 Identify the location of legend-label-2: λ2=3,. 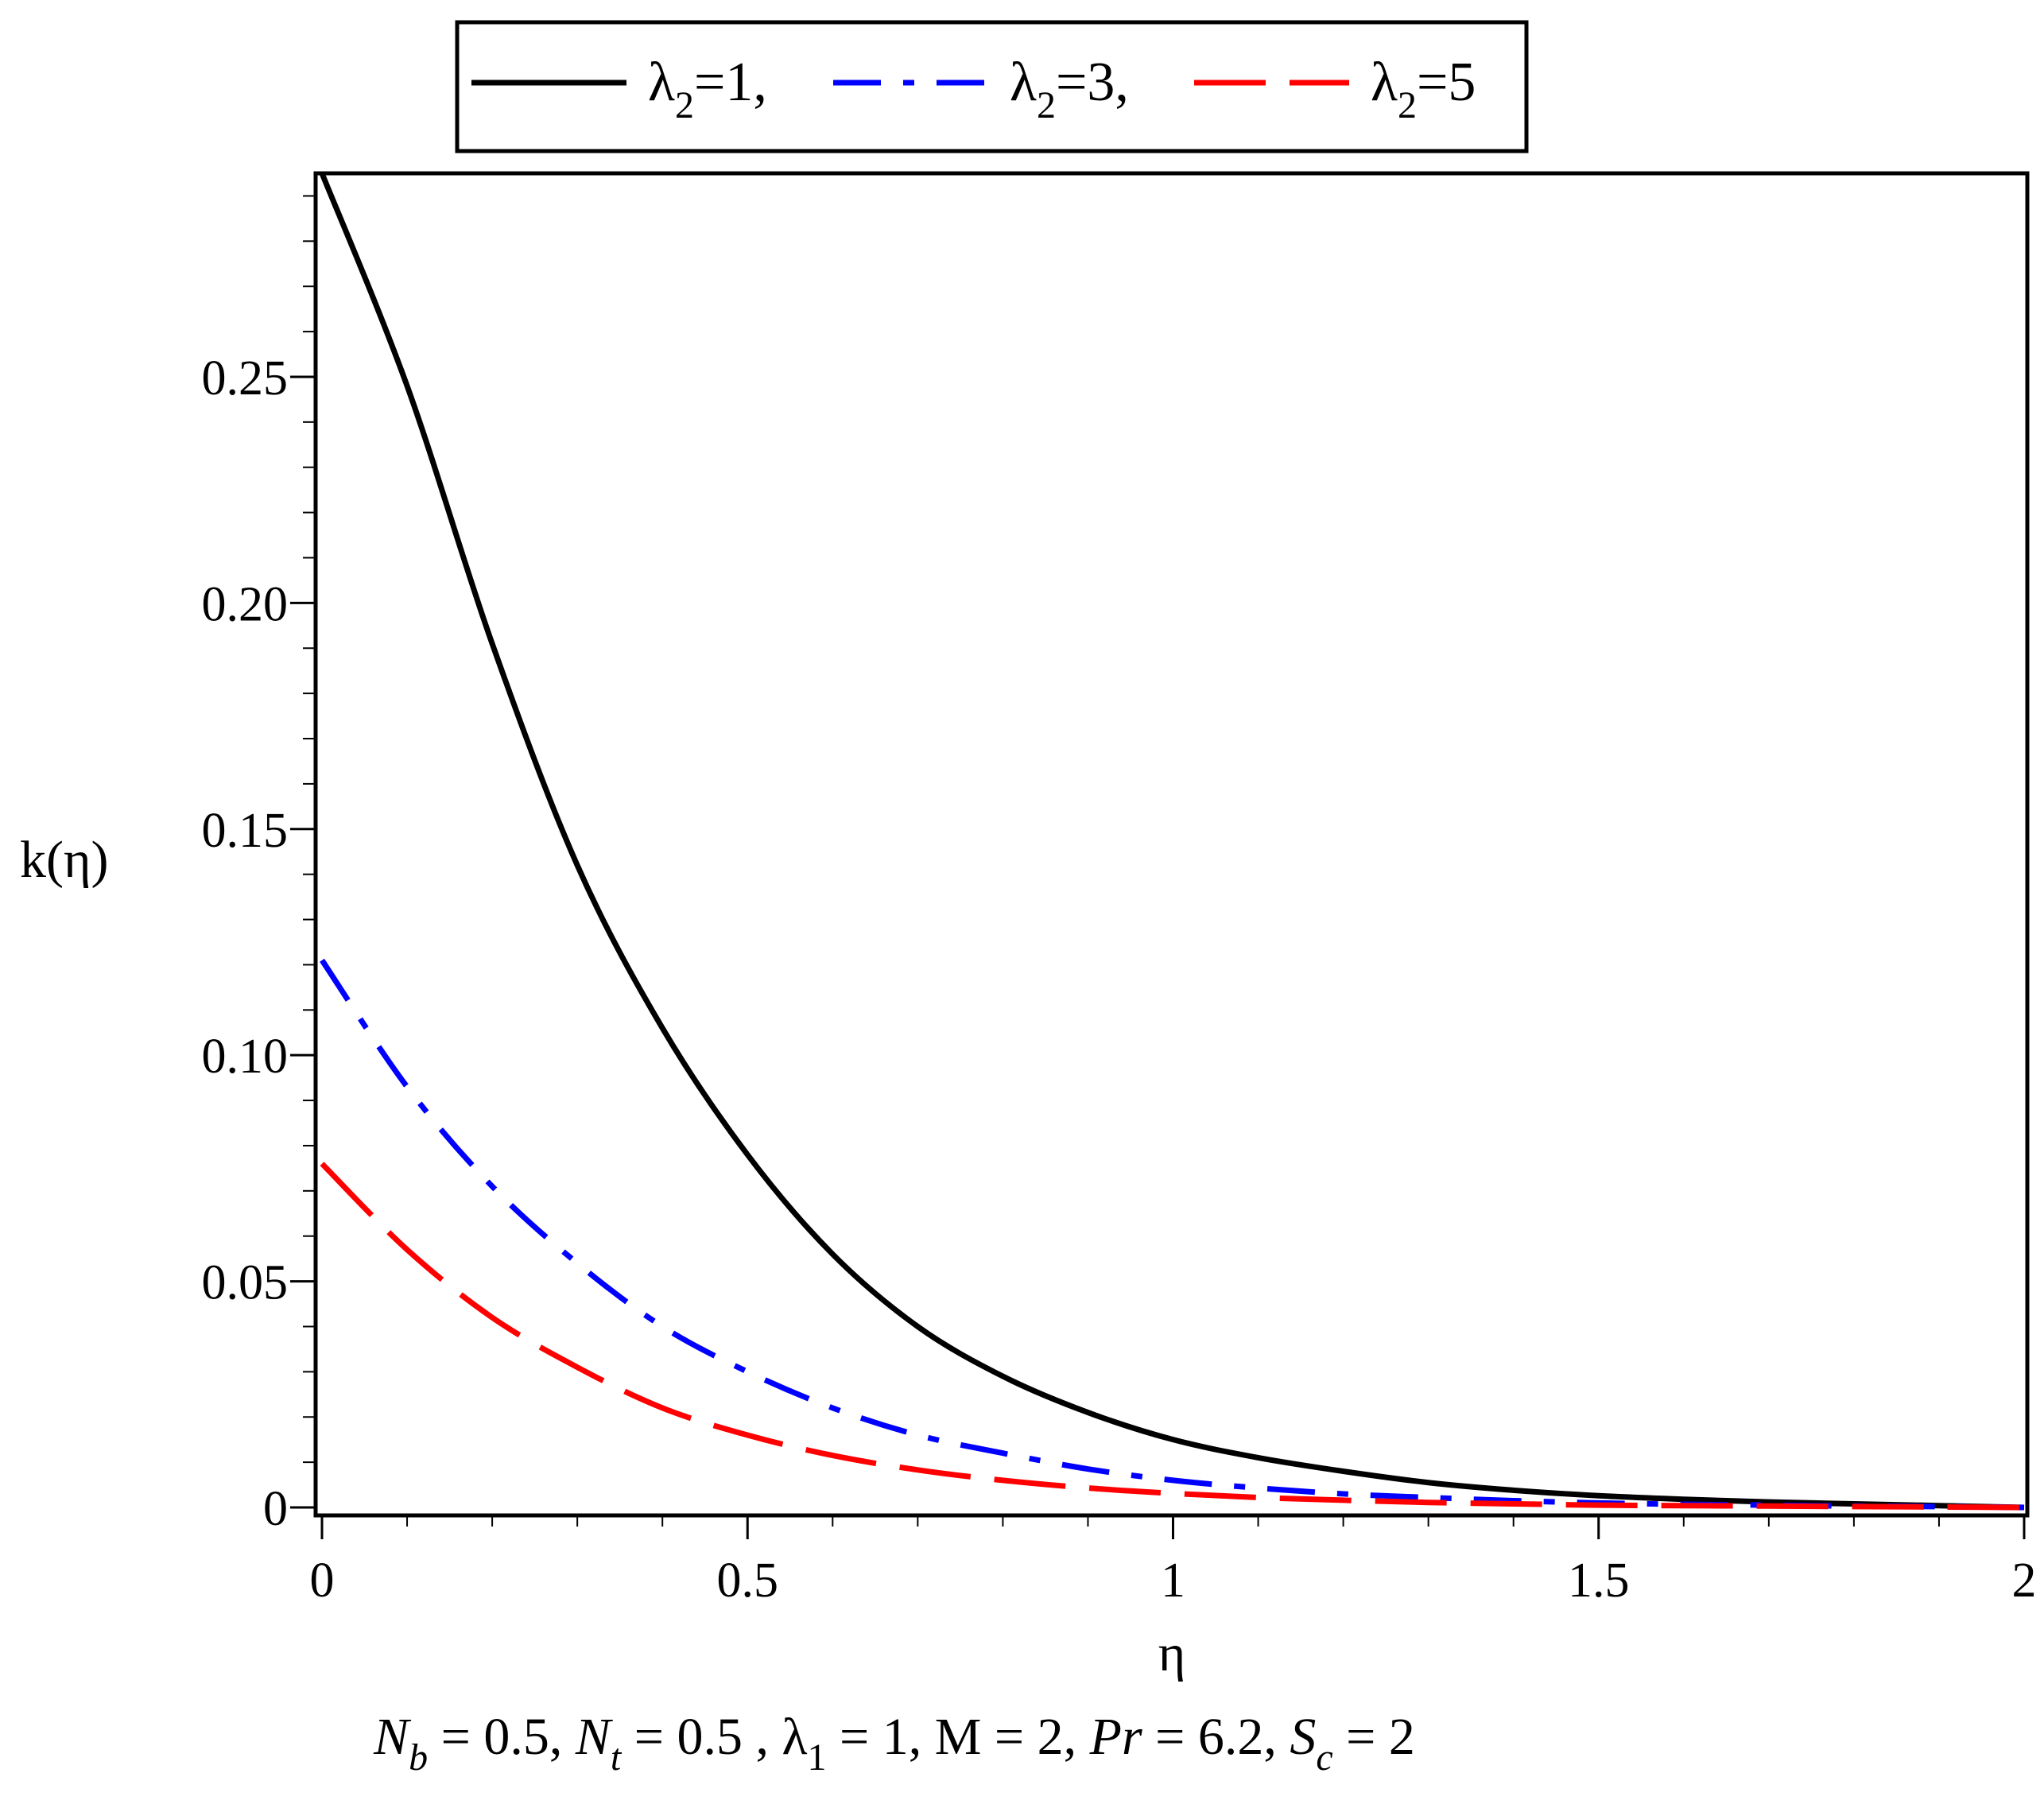
(1069, 89).